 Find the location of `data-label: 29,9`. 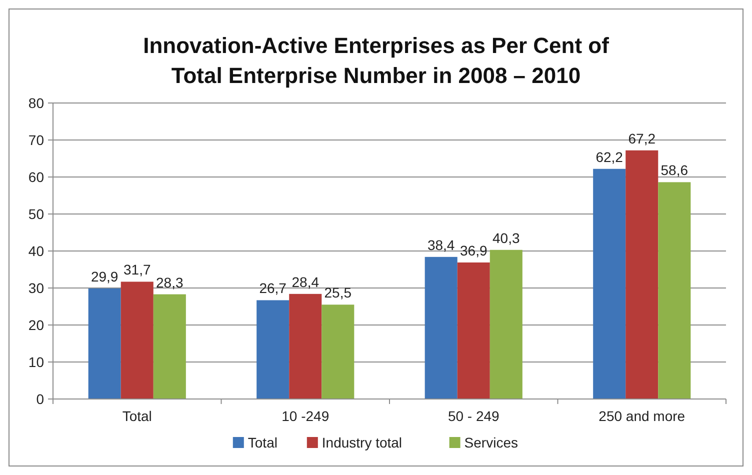

data-label: 29,9 is located at coordinates (104, 276).